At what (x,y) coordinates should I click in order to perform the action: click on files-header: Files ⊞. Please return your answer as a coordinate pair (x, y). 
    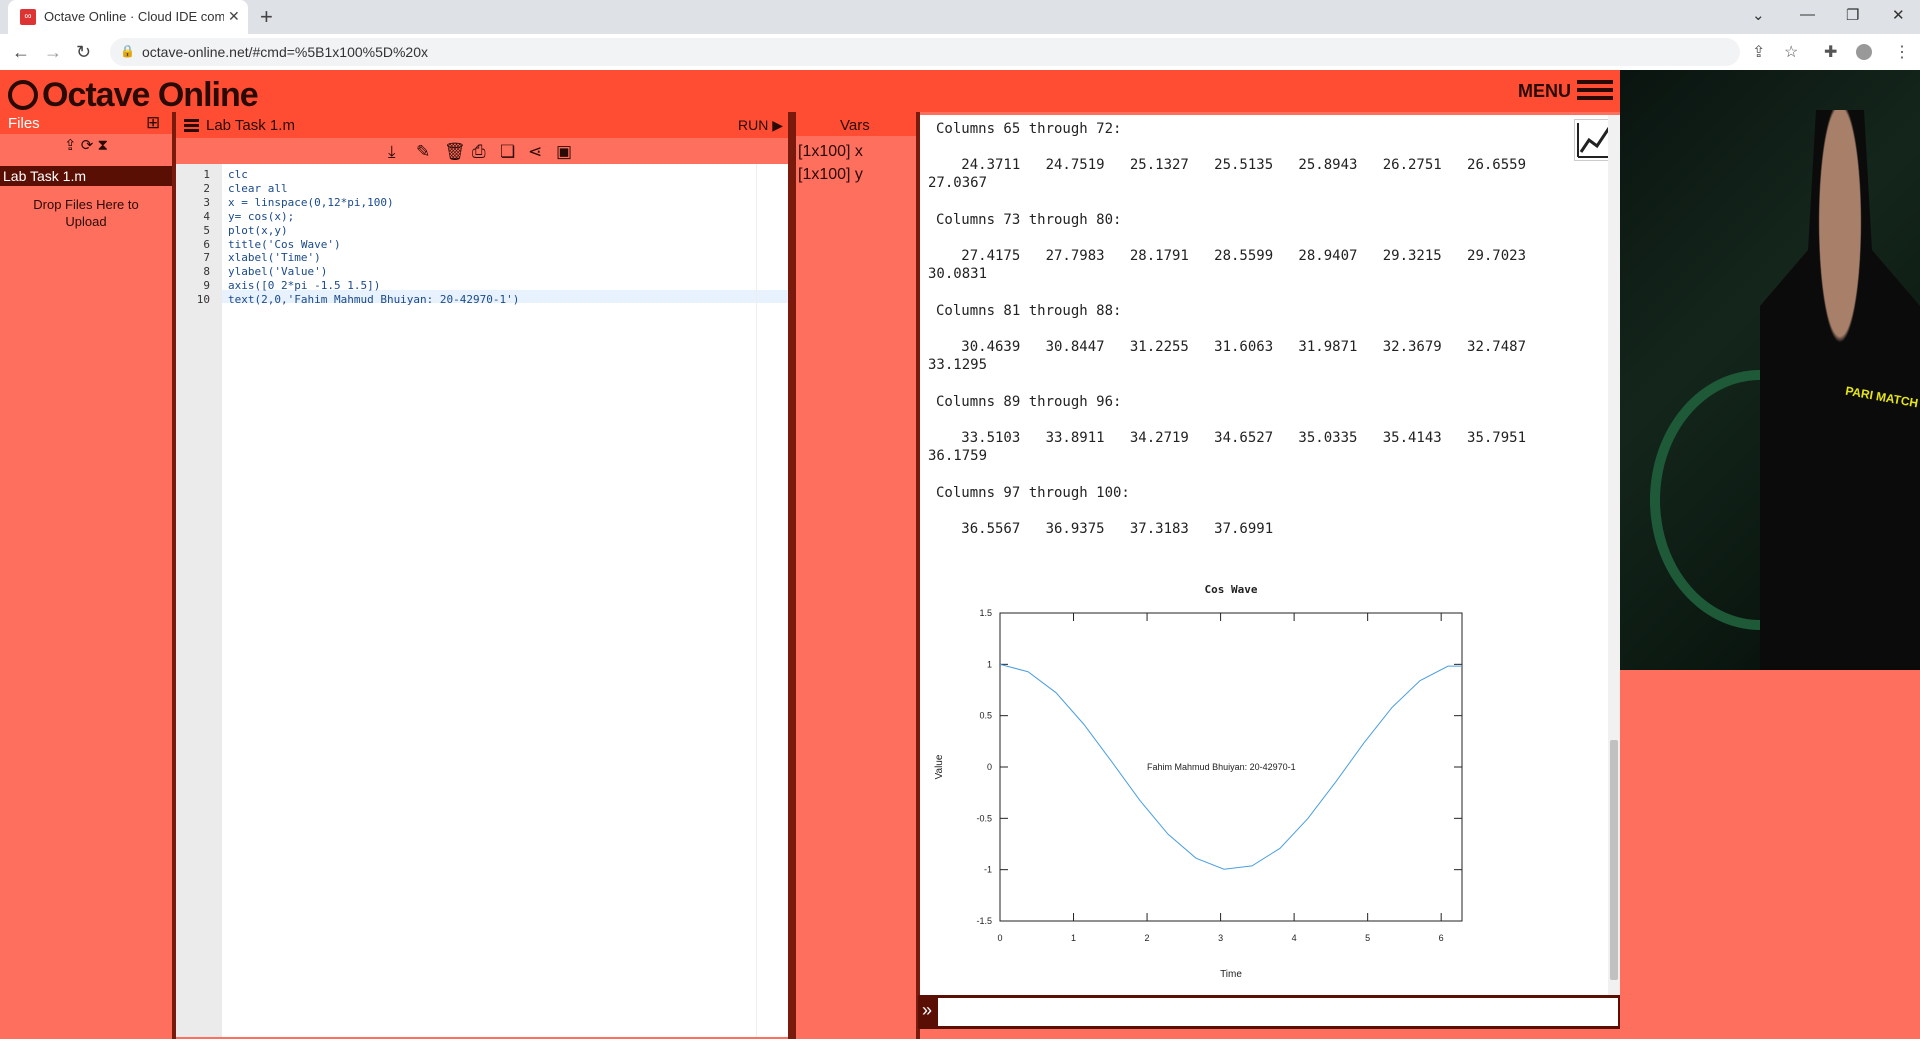
    Looking at the image, I should click on (86, 123).